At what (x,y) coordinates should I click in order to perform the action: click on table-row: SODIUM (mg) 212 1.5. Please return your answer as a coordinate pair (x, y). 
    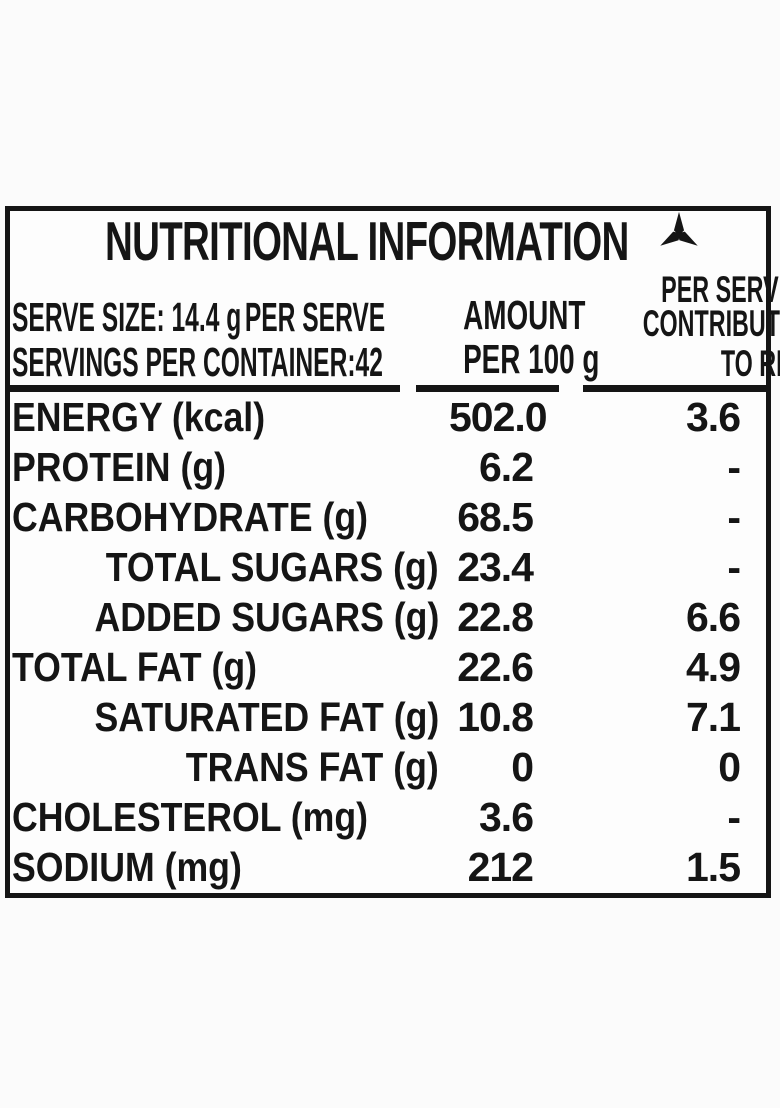
    Looking at the image, I should click on (388, 867).